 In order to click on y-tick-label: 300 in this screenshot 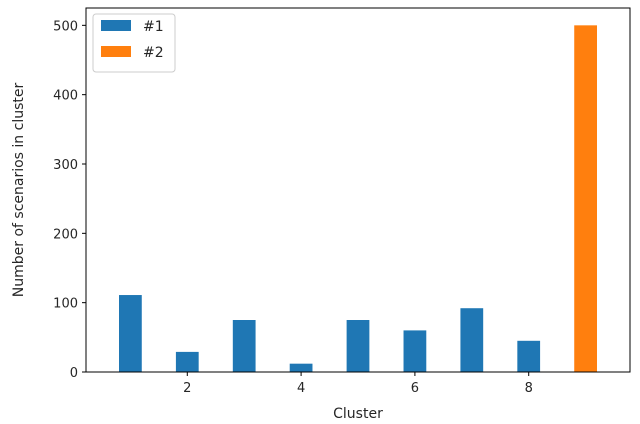, I will do `click(65, 165)`.